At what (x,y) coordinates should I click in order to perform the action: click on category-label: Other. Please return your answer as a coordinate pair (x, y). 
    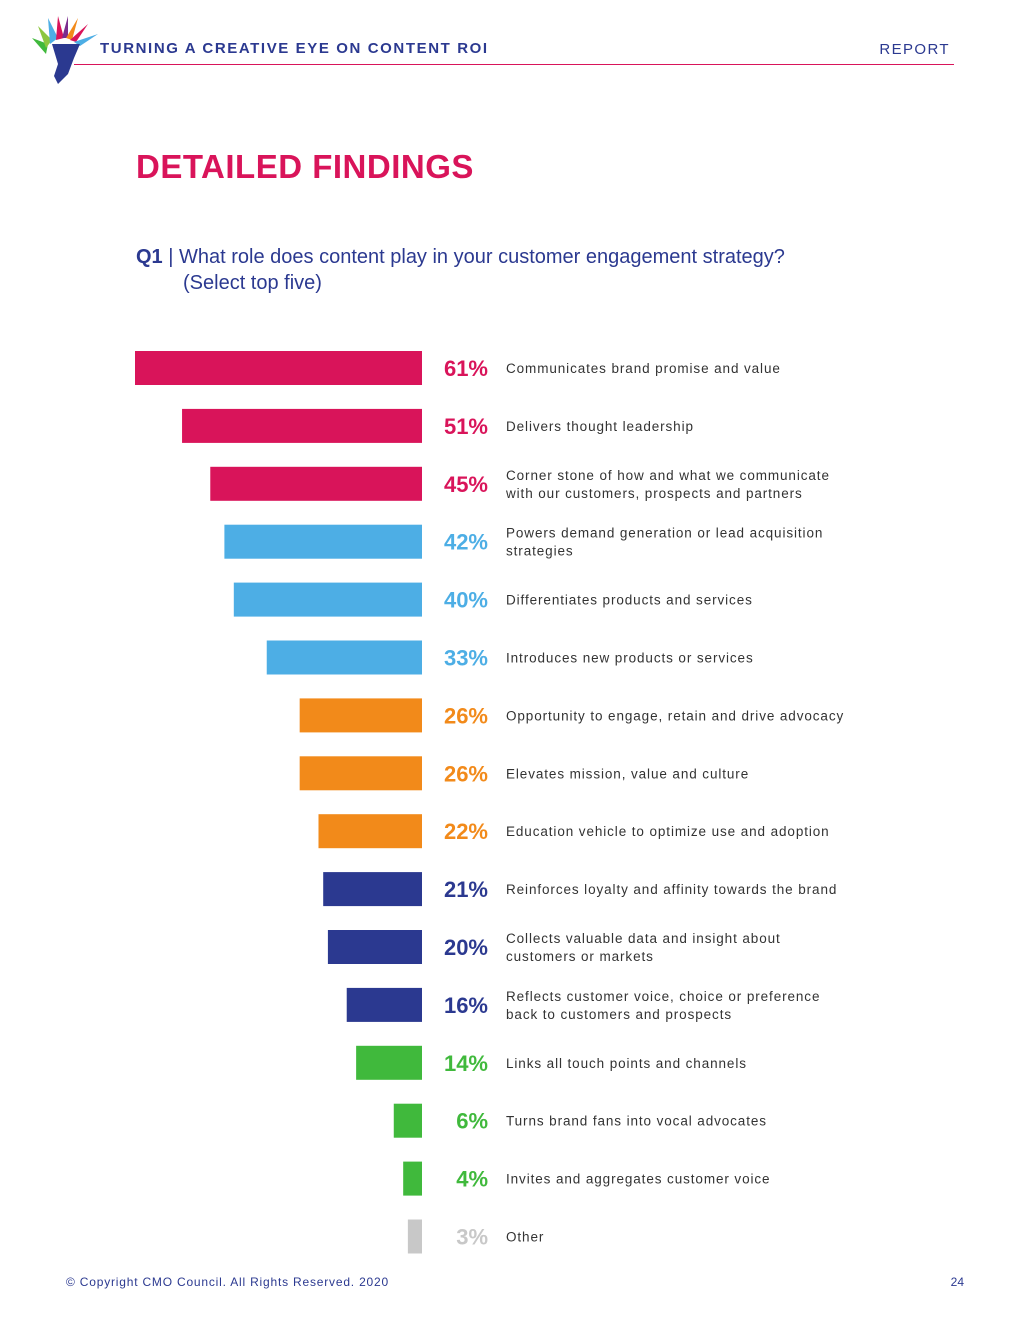
    Looking at the image, I should click on (525, 1237).